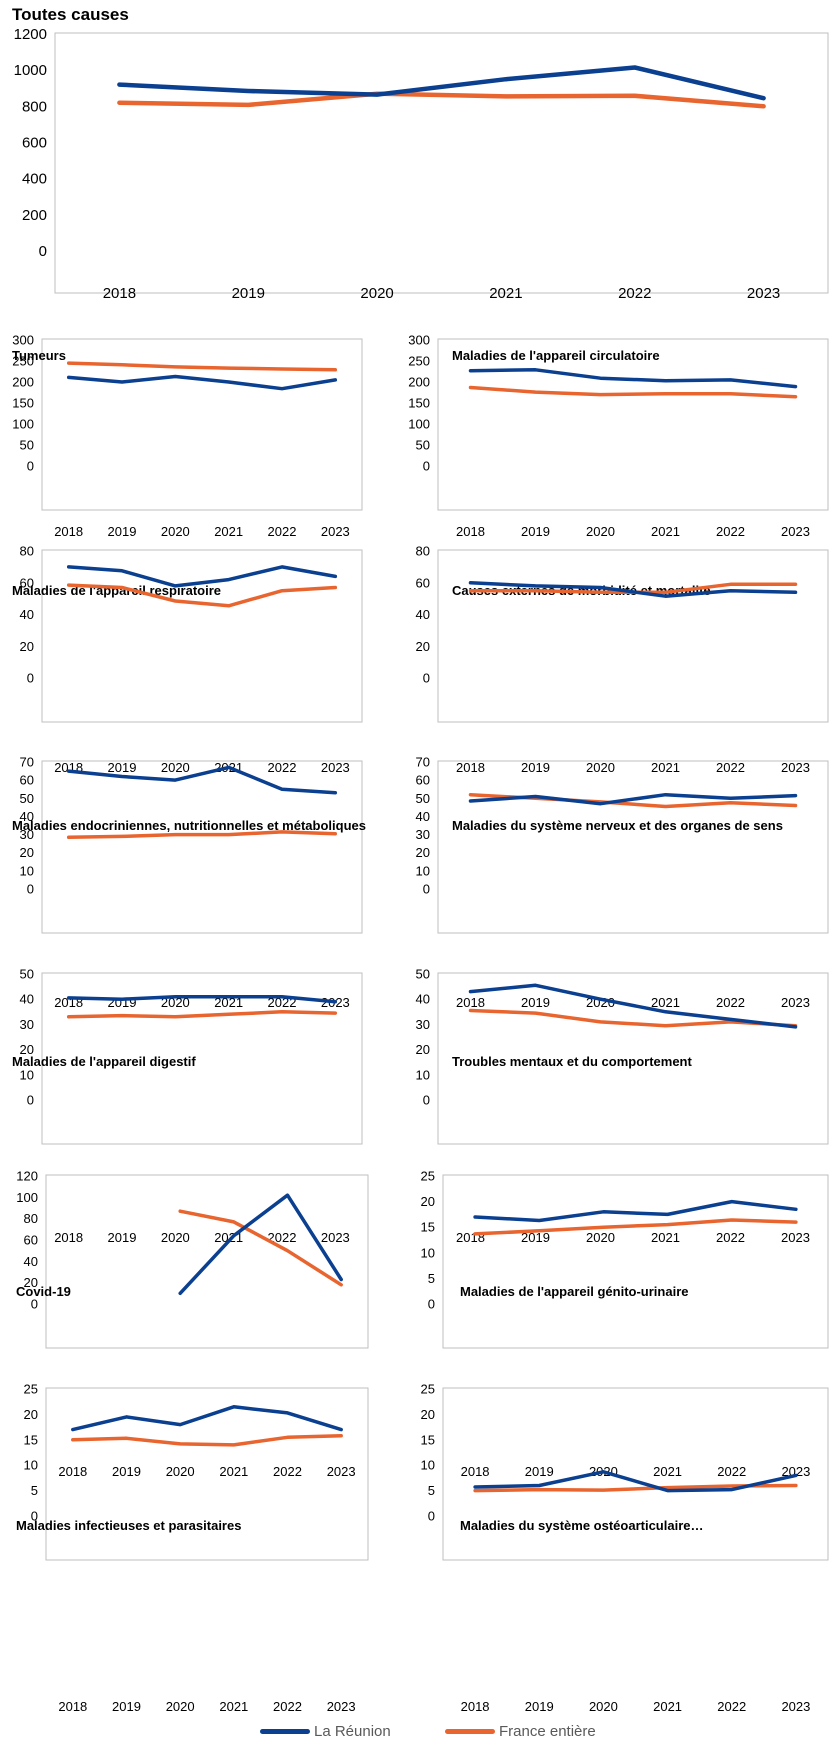 This screenshot has width=835, height=1751. I want to click on panel-title: Maladies de l'appareil génito-urinaire, so click(574, 1291).